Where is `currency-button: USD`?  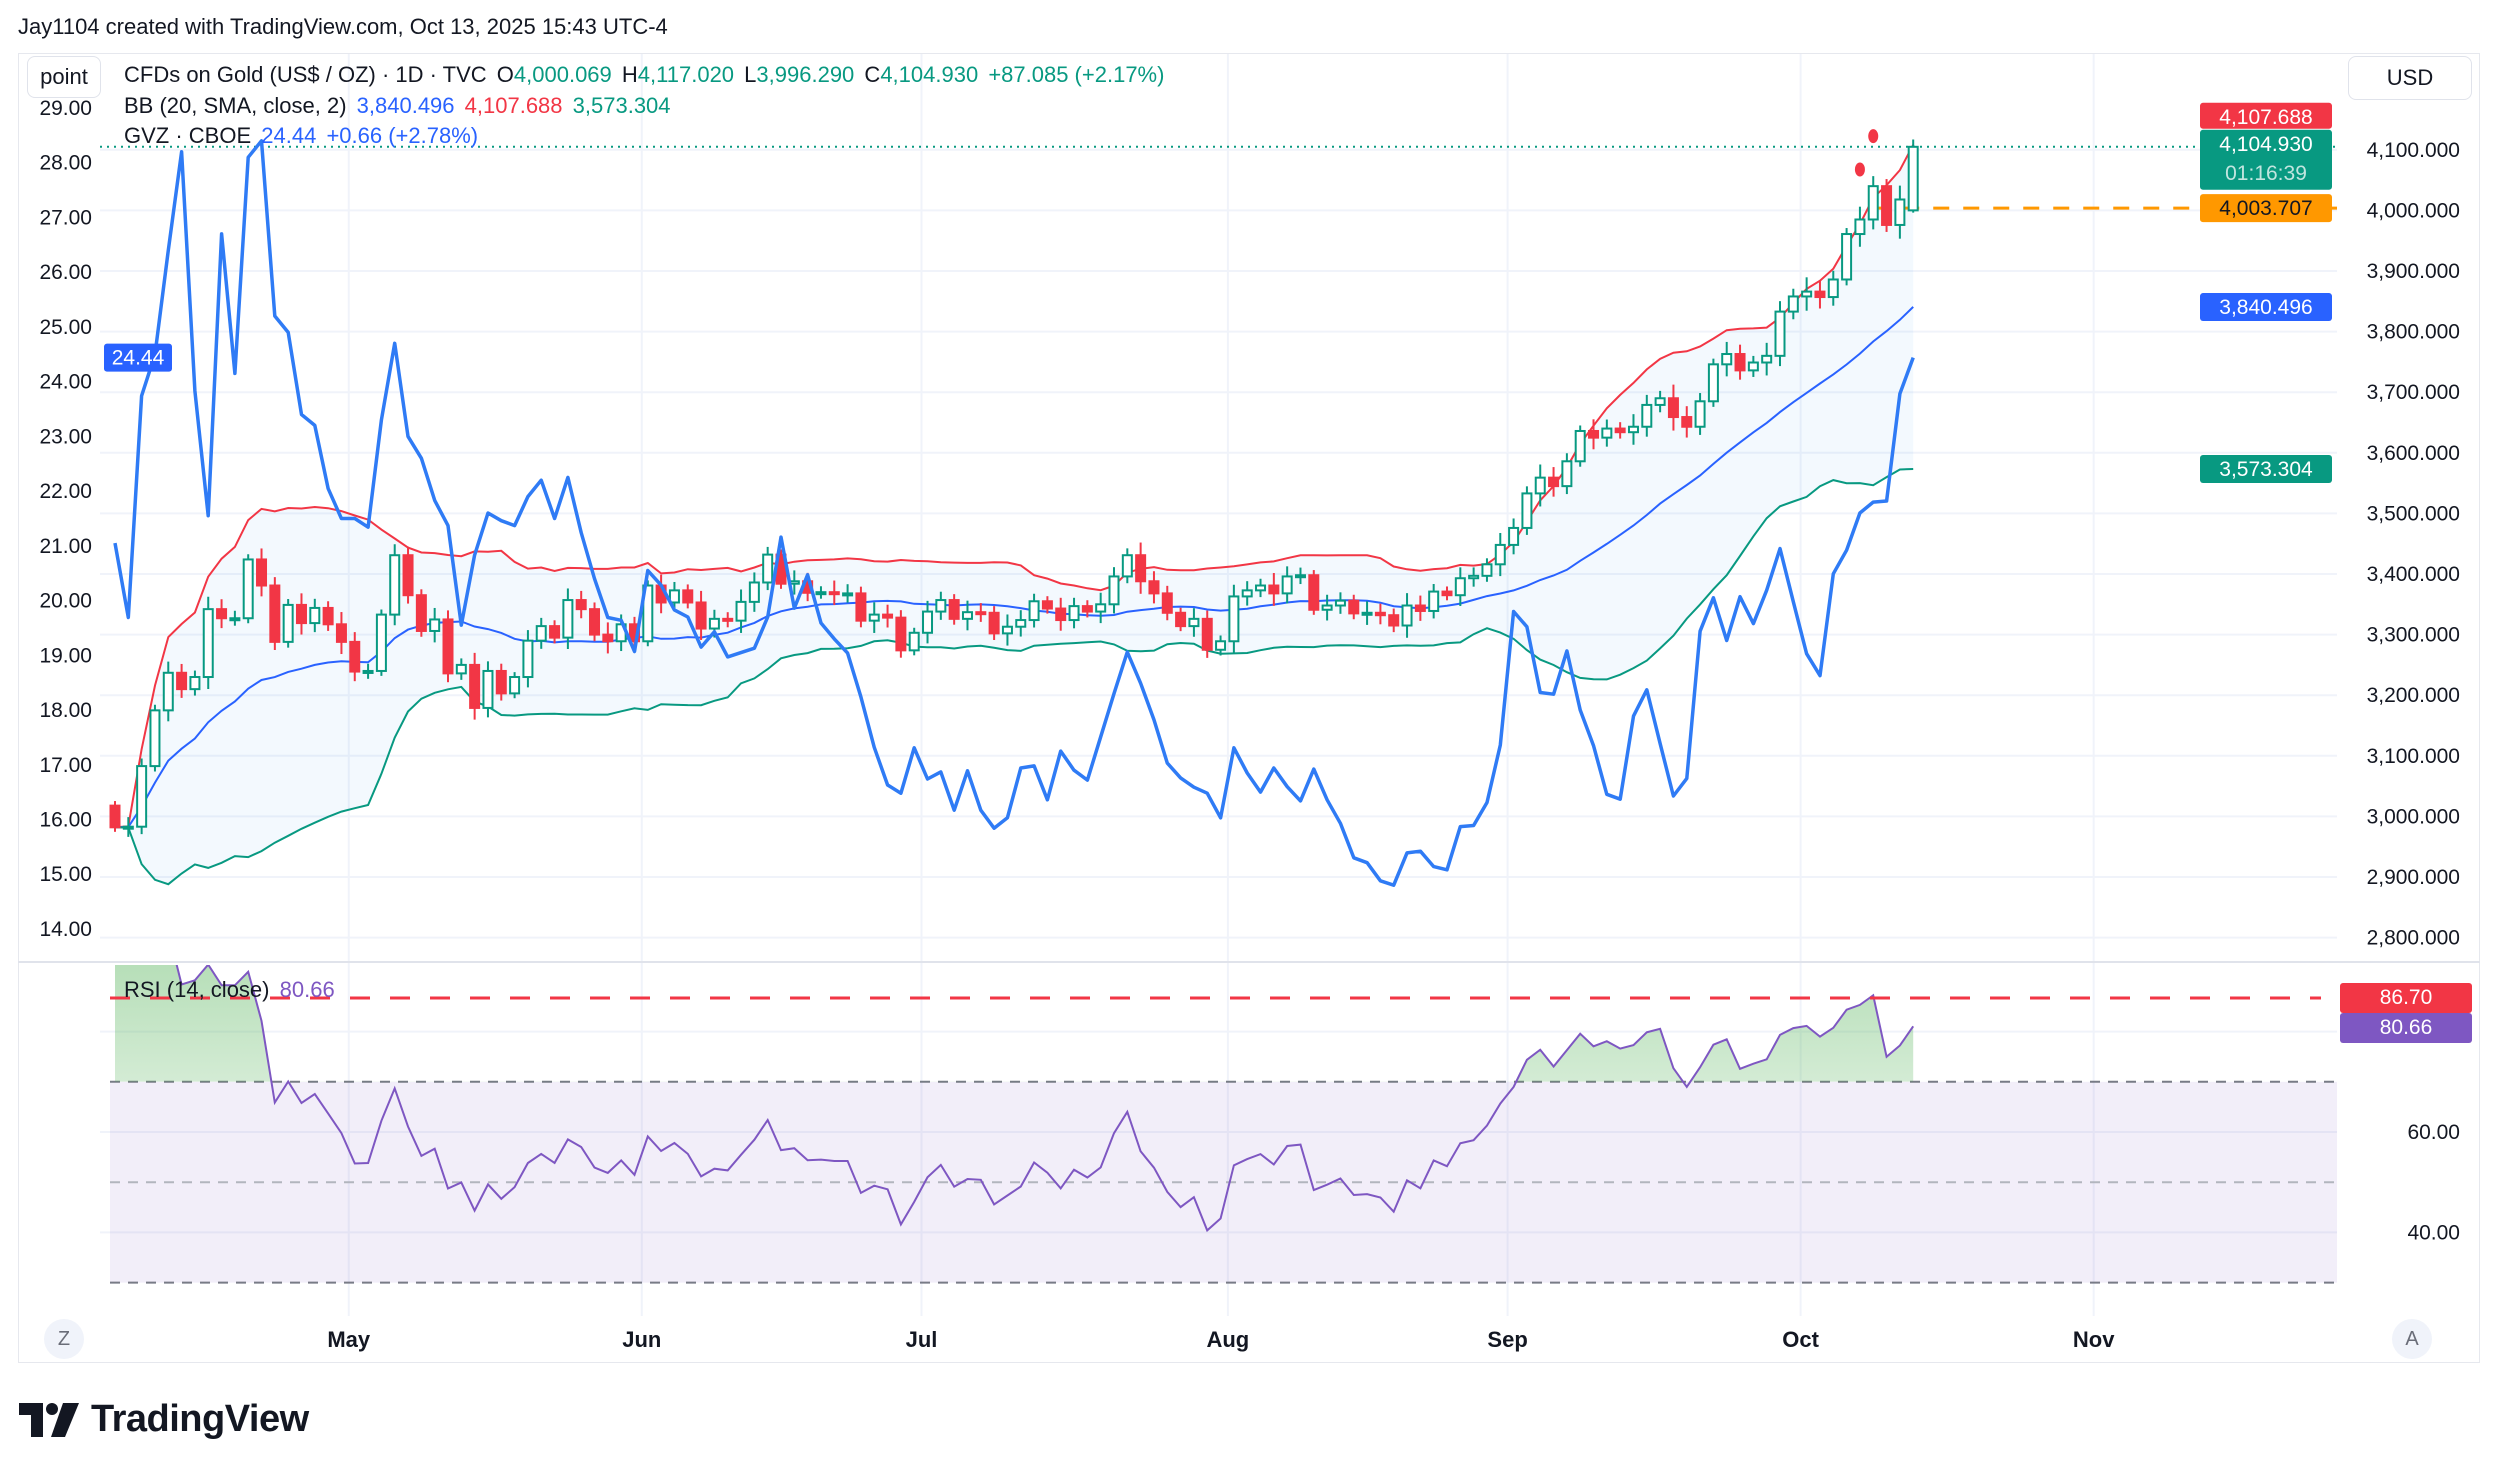
currency-button: USD is located at coordinates (2410, 78).